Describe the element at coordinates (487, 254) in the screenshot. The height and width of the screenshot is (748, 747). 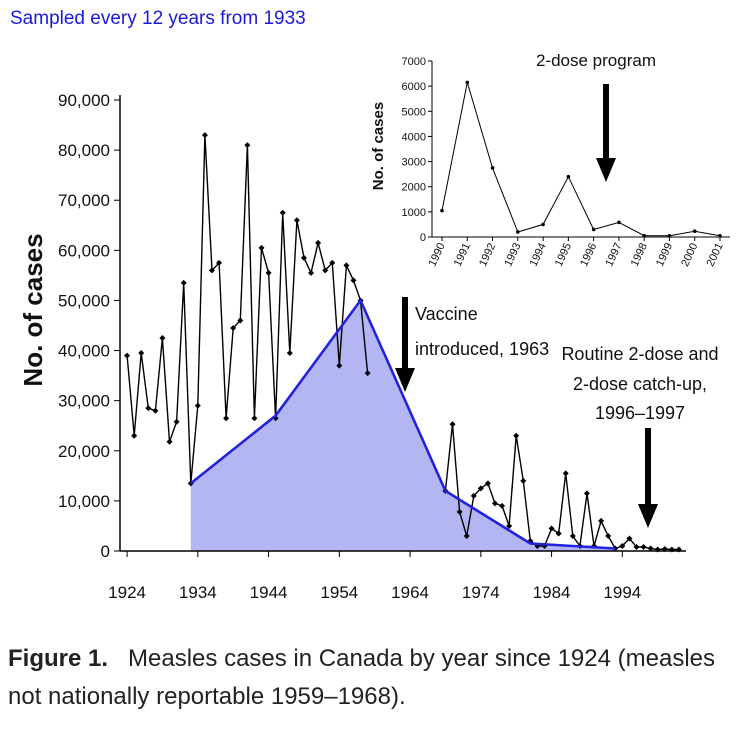
I see `inset-x-tick-label: 1992` at that location.